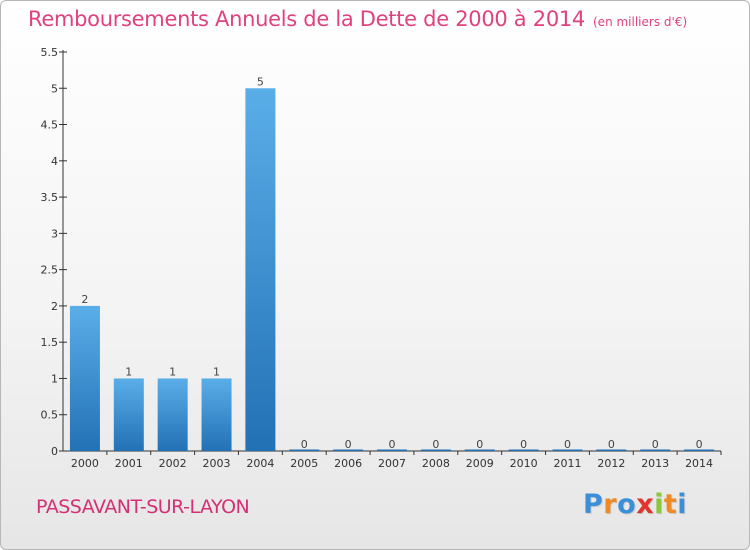 This screenshot has height=550, width=750. What do you see at coordinates (50, 197) in the screenshot?
I see `y-tick-label: 3.5` at bounding box center [50, 197].